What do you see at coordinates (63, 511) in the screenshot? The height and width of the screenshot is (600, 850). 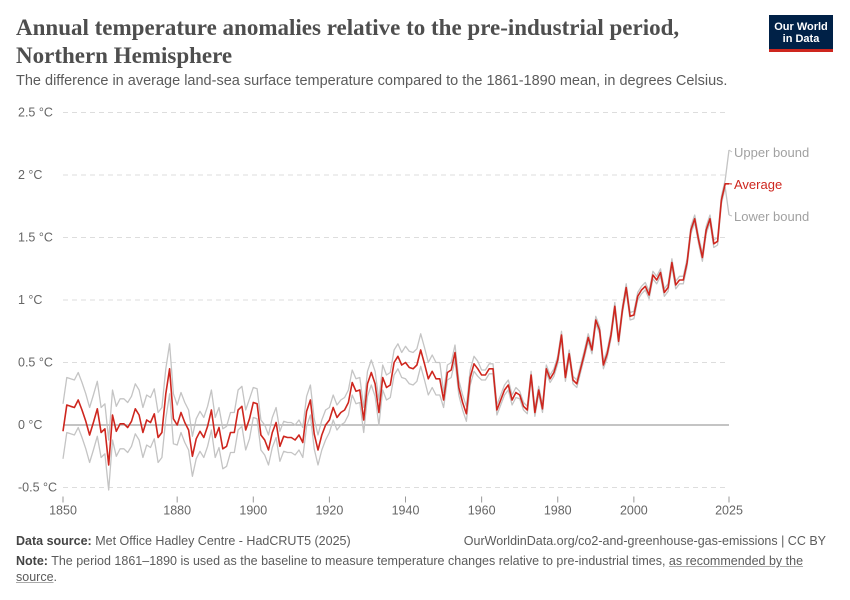 I see `x-tick-label: 1850` at bounding box center [63, 511].